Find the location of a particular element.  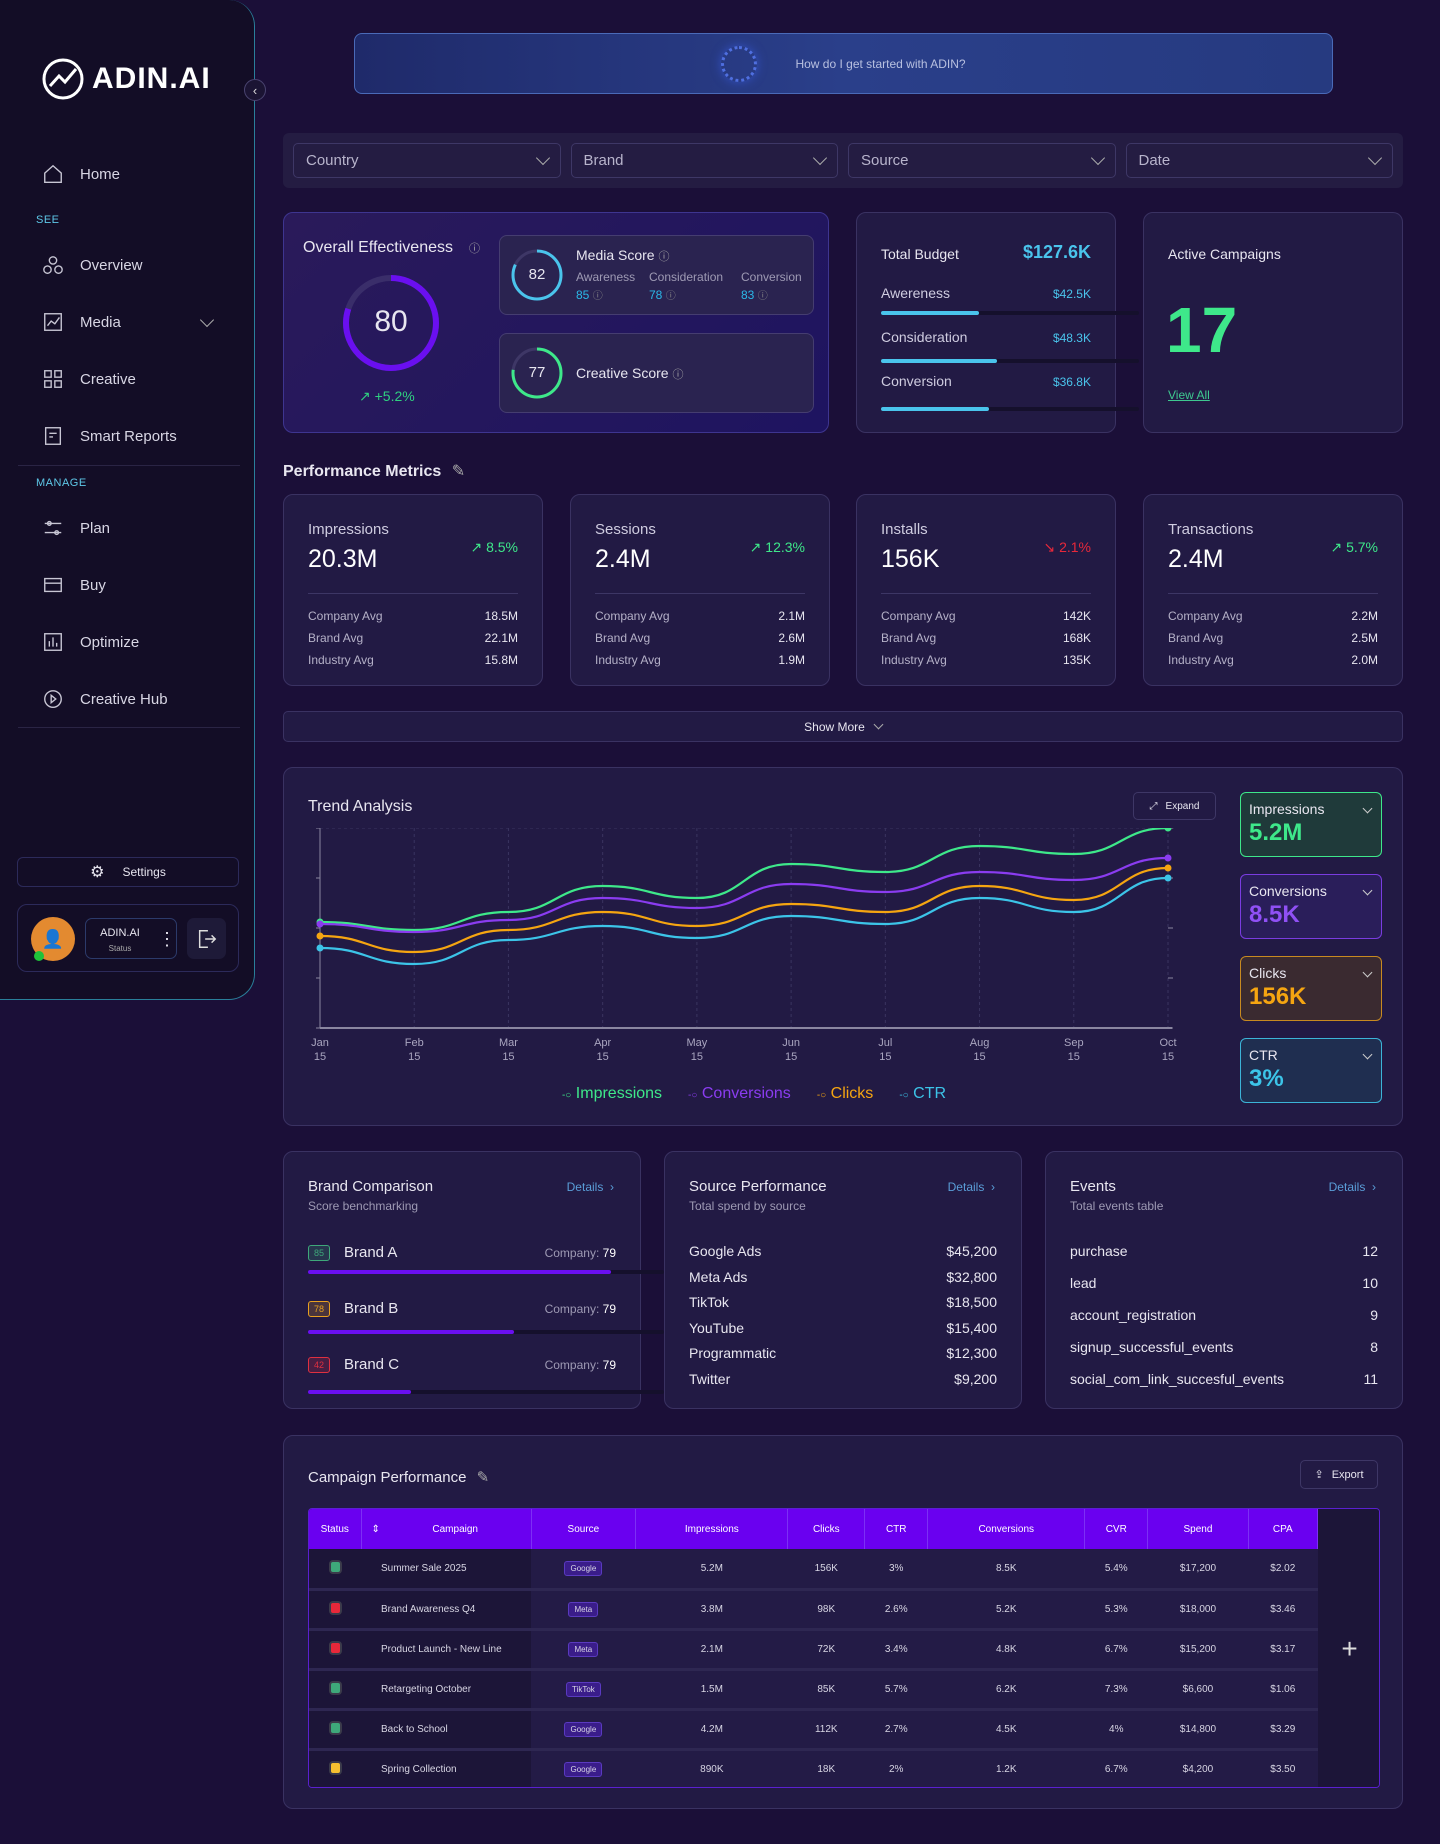

column-header-conversions: Conversions is located at coordinates (1006, 1529).